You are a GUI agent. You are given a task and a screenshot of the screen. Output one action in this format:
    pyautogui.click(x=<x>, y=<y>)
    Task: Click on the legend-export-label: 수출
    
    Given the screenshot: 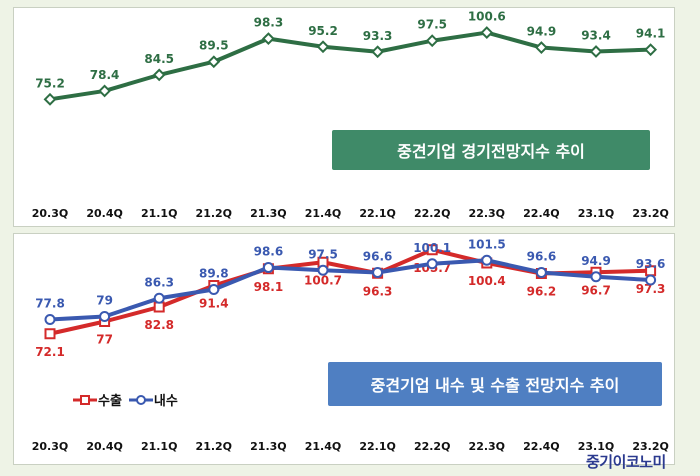 What is the action you would take?
    pyautogui.click(x=110, y=401)
    